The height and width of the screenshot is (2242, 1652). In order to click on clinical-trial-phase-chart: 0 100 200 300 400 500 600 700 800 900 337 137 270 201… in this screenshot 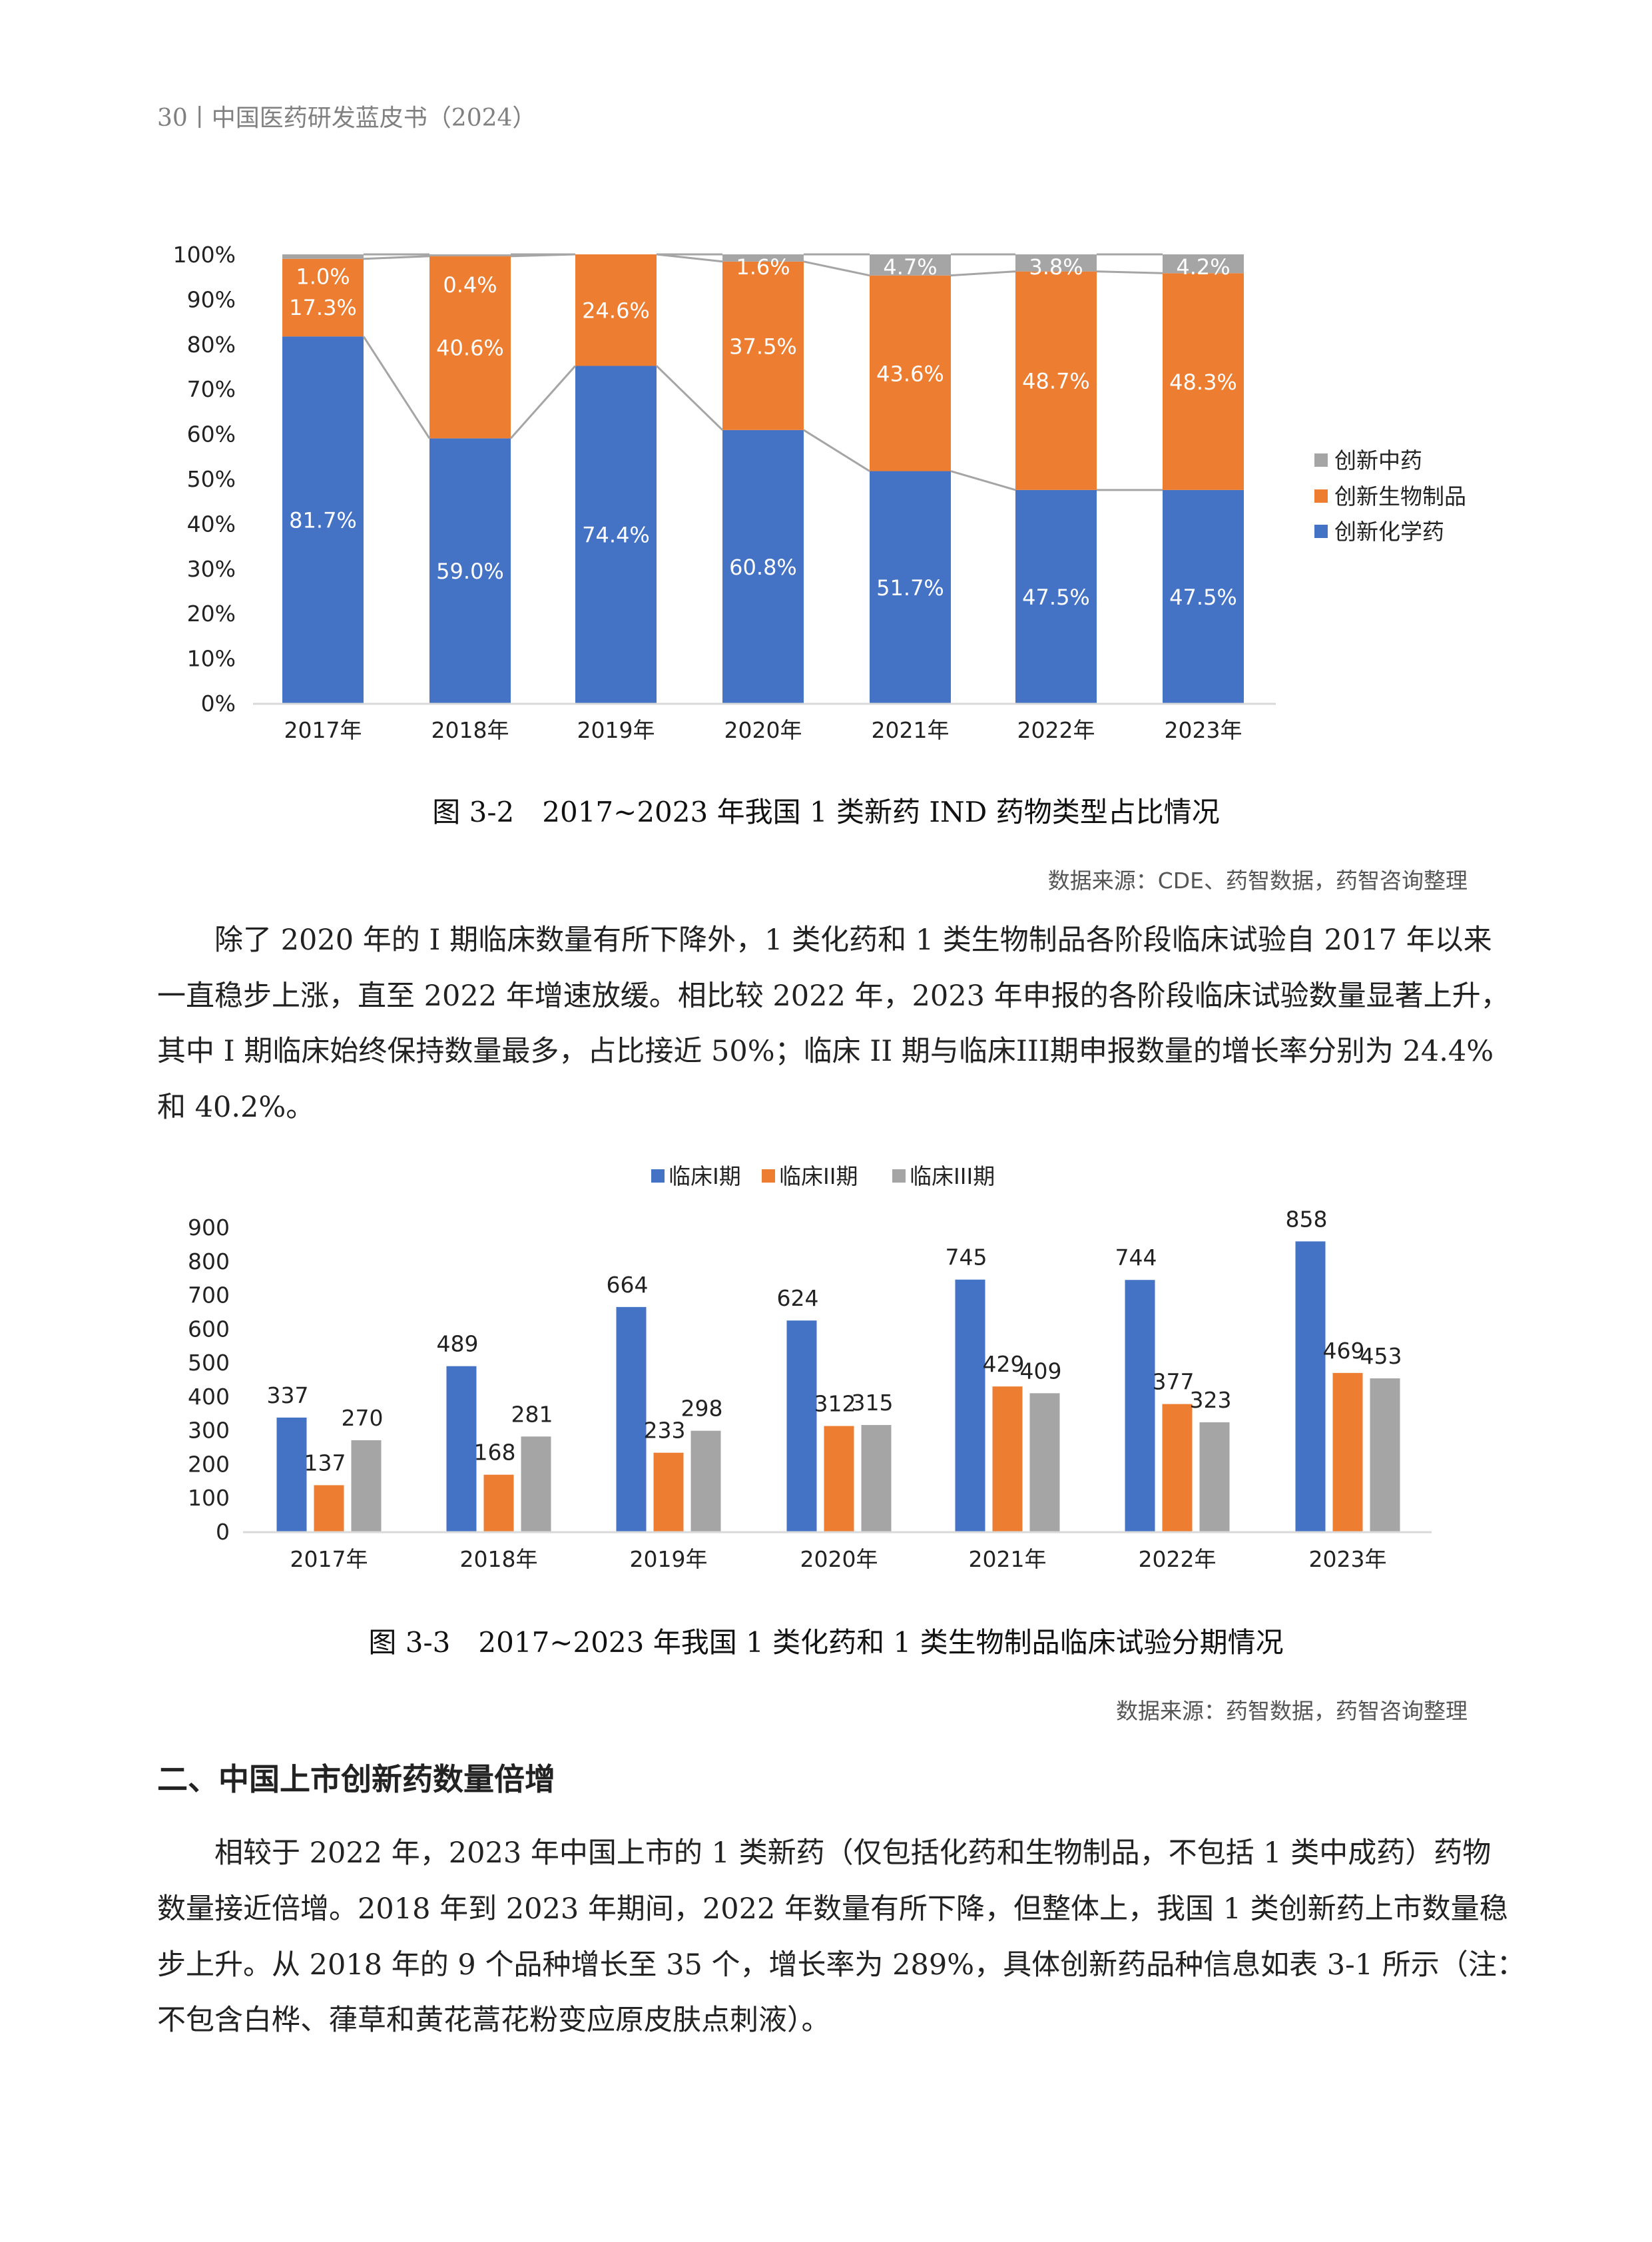, I will do `click(810, 1367)`.